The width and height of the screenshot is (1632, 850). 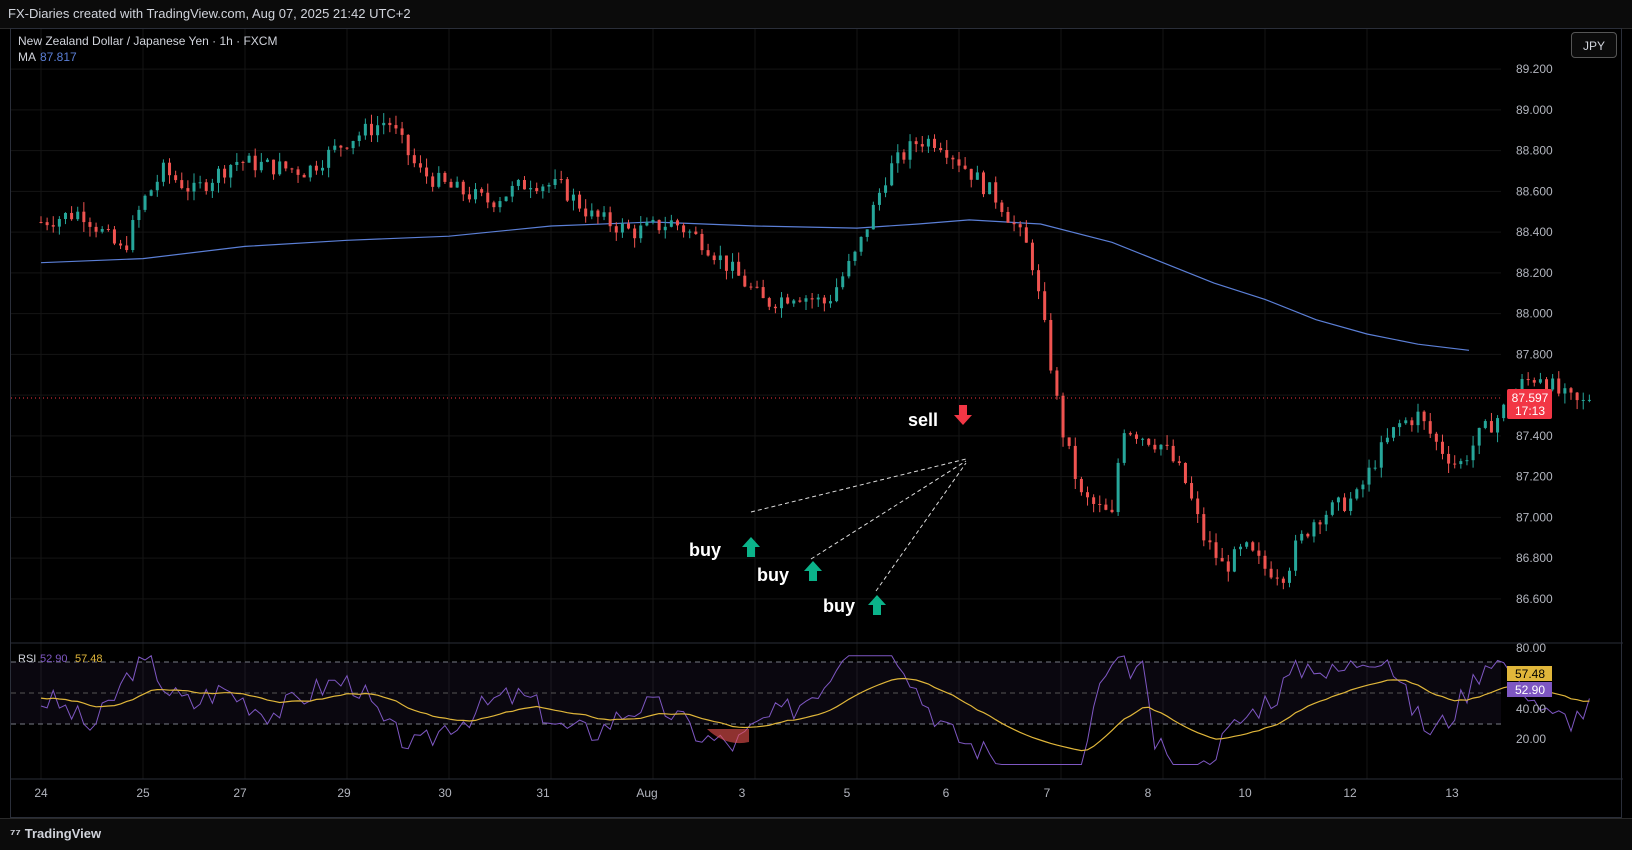 What do you see at coordinates (854, 605) in the screenshot?
I see `annotation-buy-3: buy` at bounding box center [854, 605].